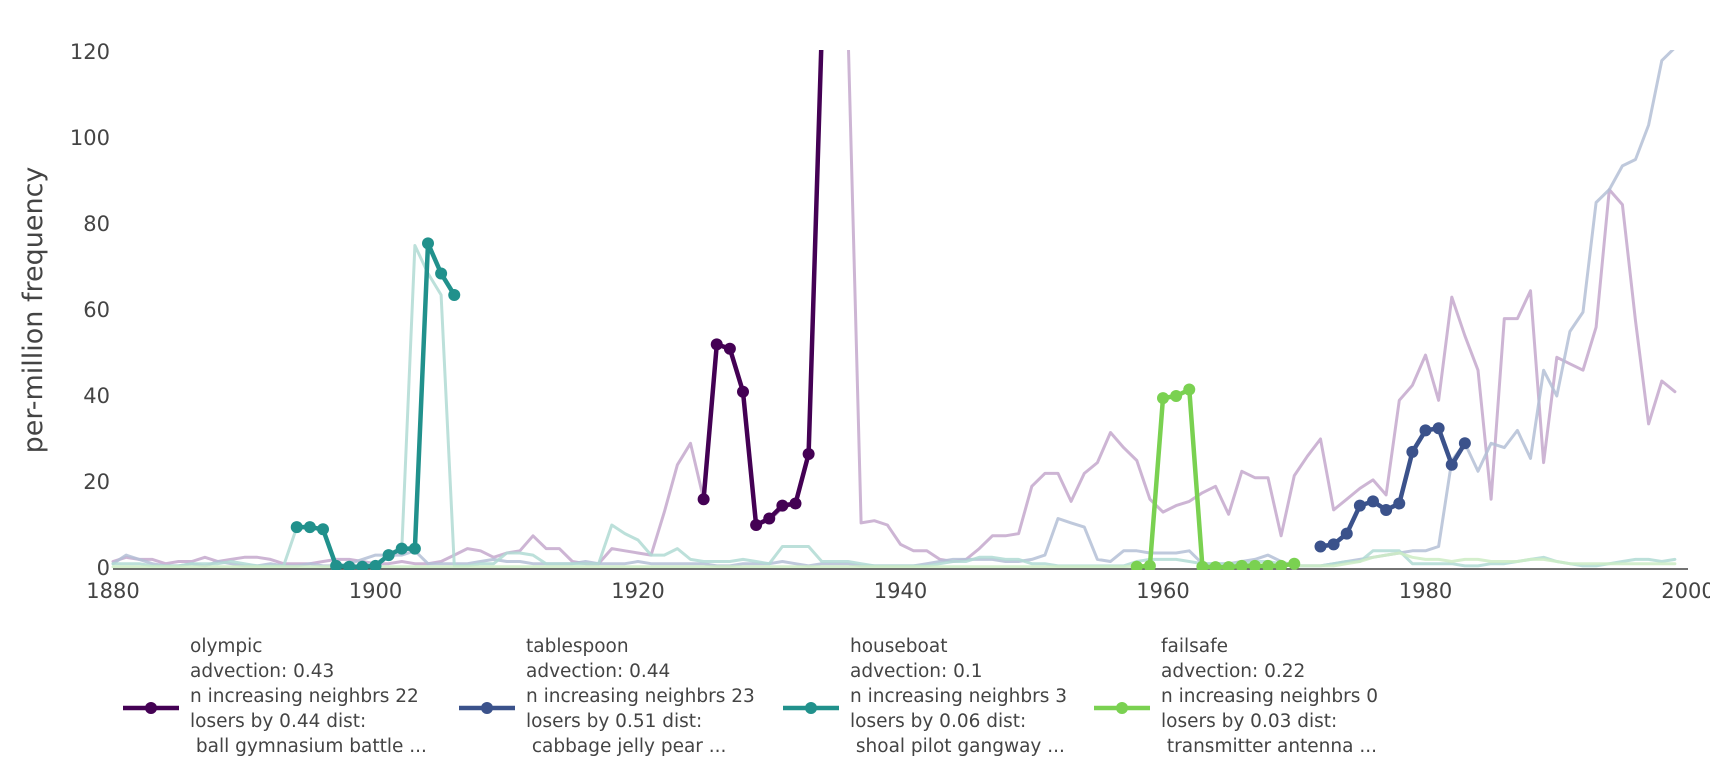 This screenshot has height=759, width=1710. I want to click on y-tick-label: 40, so click(96, 396).